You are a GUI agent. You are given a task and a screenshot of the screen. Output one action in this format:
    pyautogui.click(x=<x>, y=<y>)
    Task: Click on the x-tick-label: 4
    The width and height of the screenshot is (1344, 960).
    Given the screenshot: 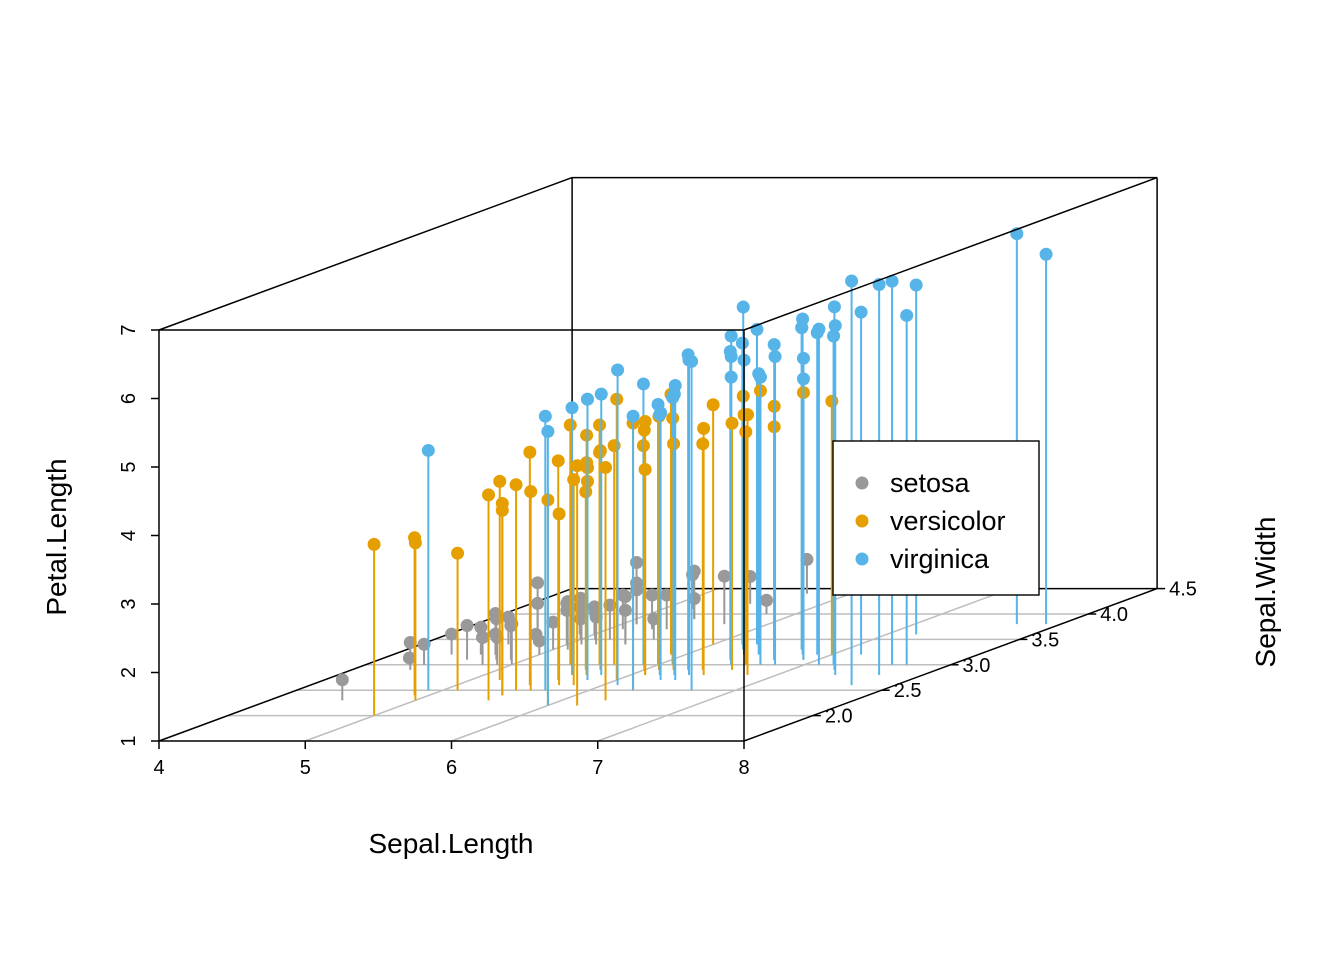 What is the action you would take?
    pyautogui.click(x=158, y=768)
    